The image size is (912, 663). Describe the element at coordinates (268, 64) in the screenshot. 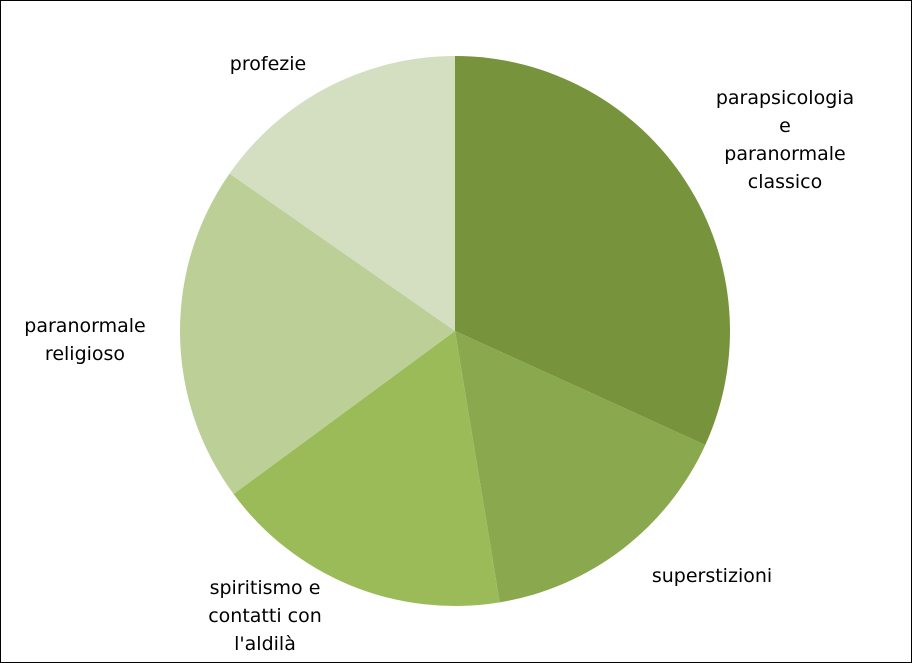

I see `slice-label: profezie` at that location.